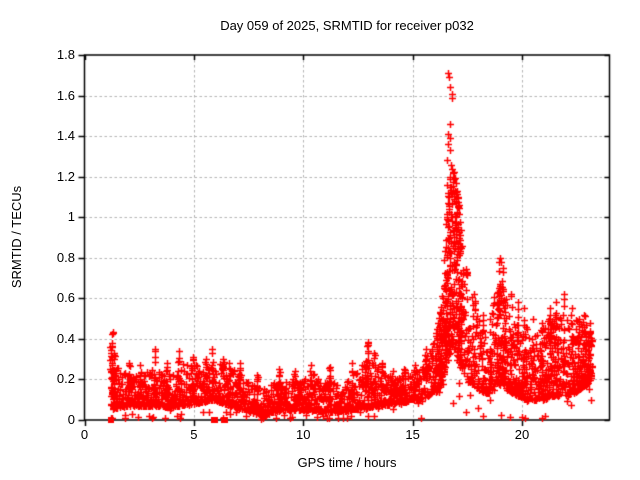 This screenshot has width=640, height=480. Describe the element at coordinates (65, 298) in the screenshot. I see `y-tick-label: 0.6` at that location.